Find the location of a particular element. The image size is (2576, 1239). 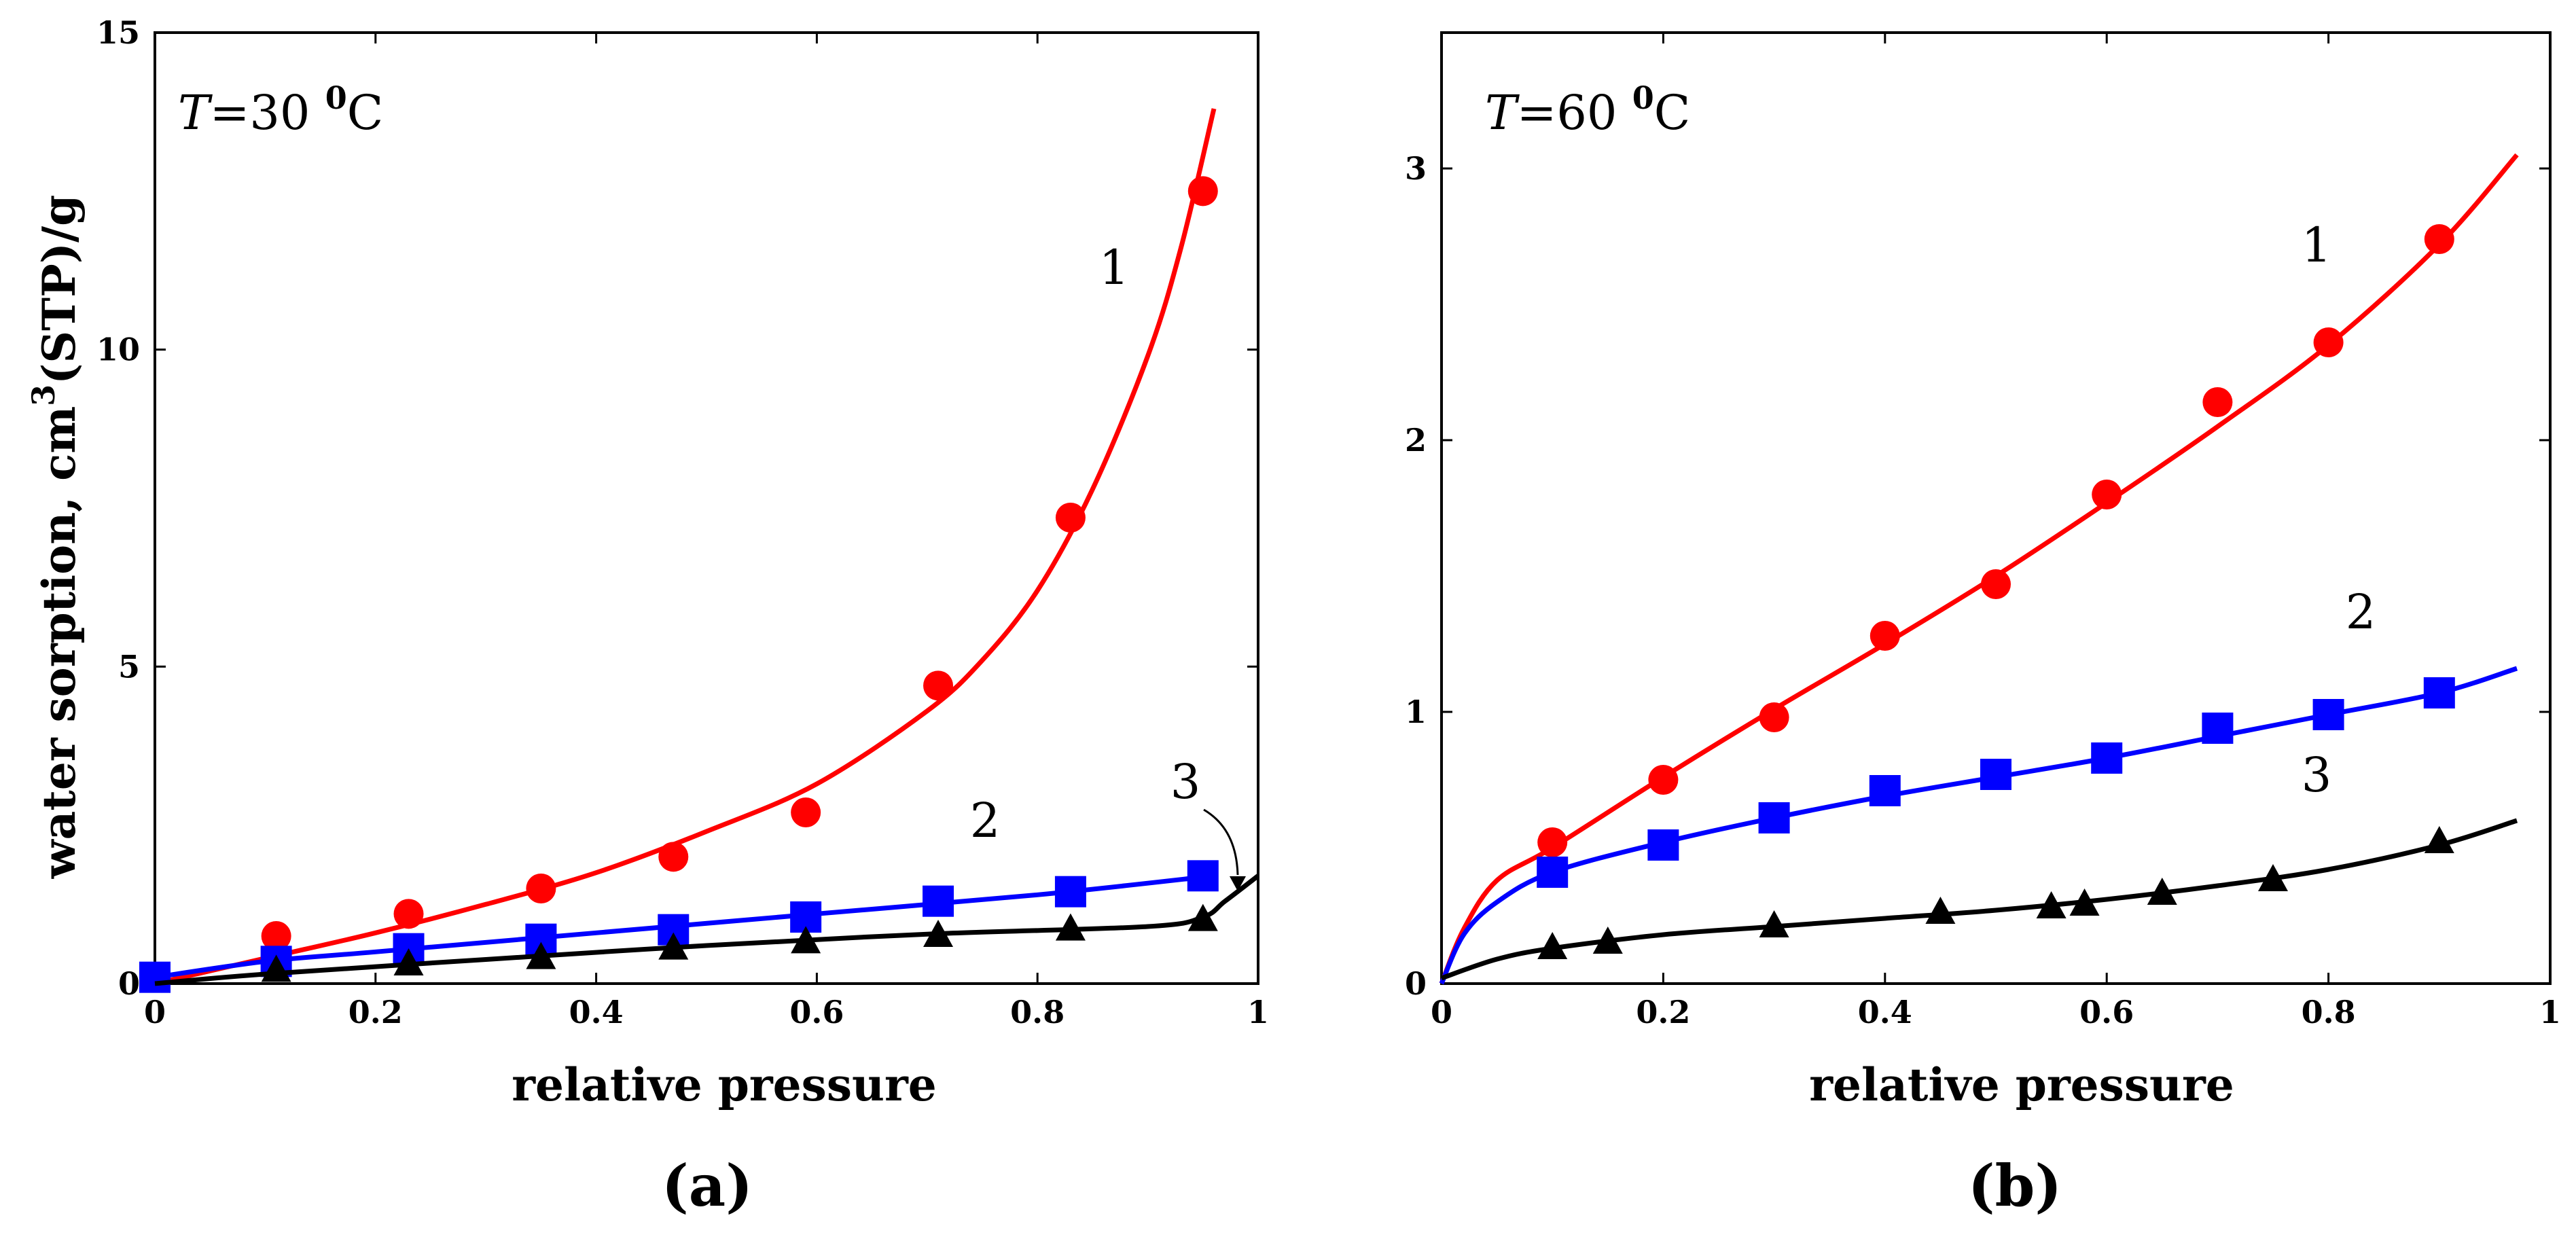

panel-b-y-tick-label: 0 is located at coordinates (1416, 983).